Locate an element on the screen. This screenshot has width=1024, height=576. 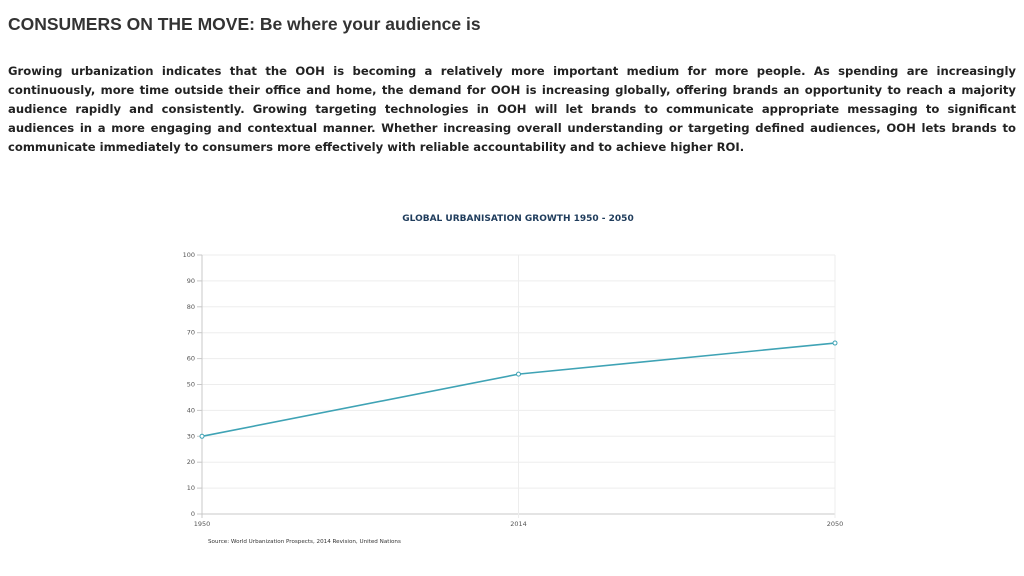
y-tick-label: 100 is located at coordinates (189, 255).